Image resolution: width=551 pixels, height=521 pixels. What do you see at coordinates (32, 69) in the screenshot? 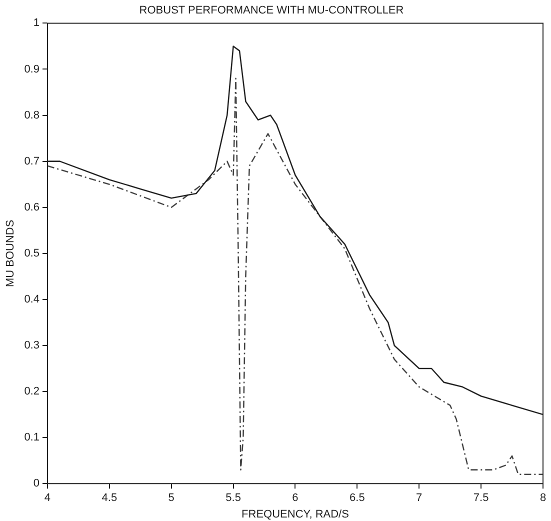
I see `y-tick-label: 0.9` at bounding box center [32, 69].